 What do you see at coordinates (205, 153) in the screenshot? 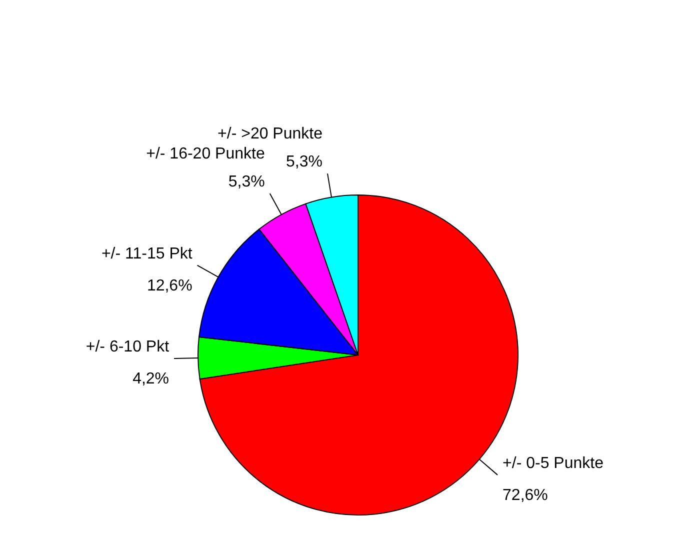
I see `slice-label: +/- 16-20 Punkte` at bounding box center [205, 153].